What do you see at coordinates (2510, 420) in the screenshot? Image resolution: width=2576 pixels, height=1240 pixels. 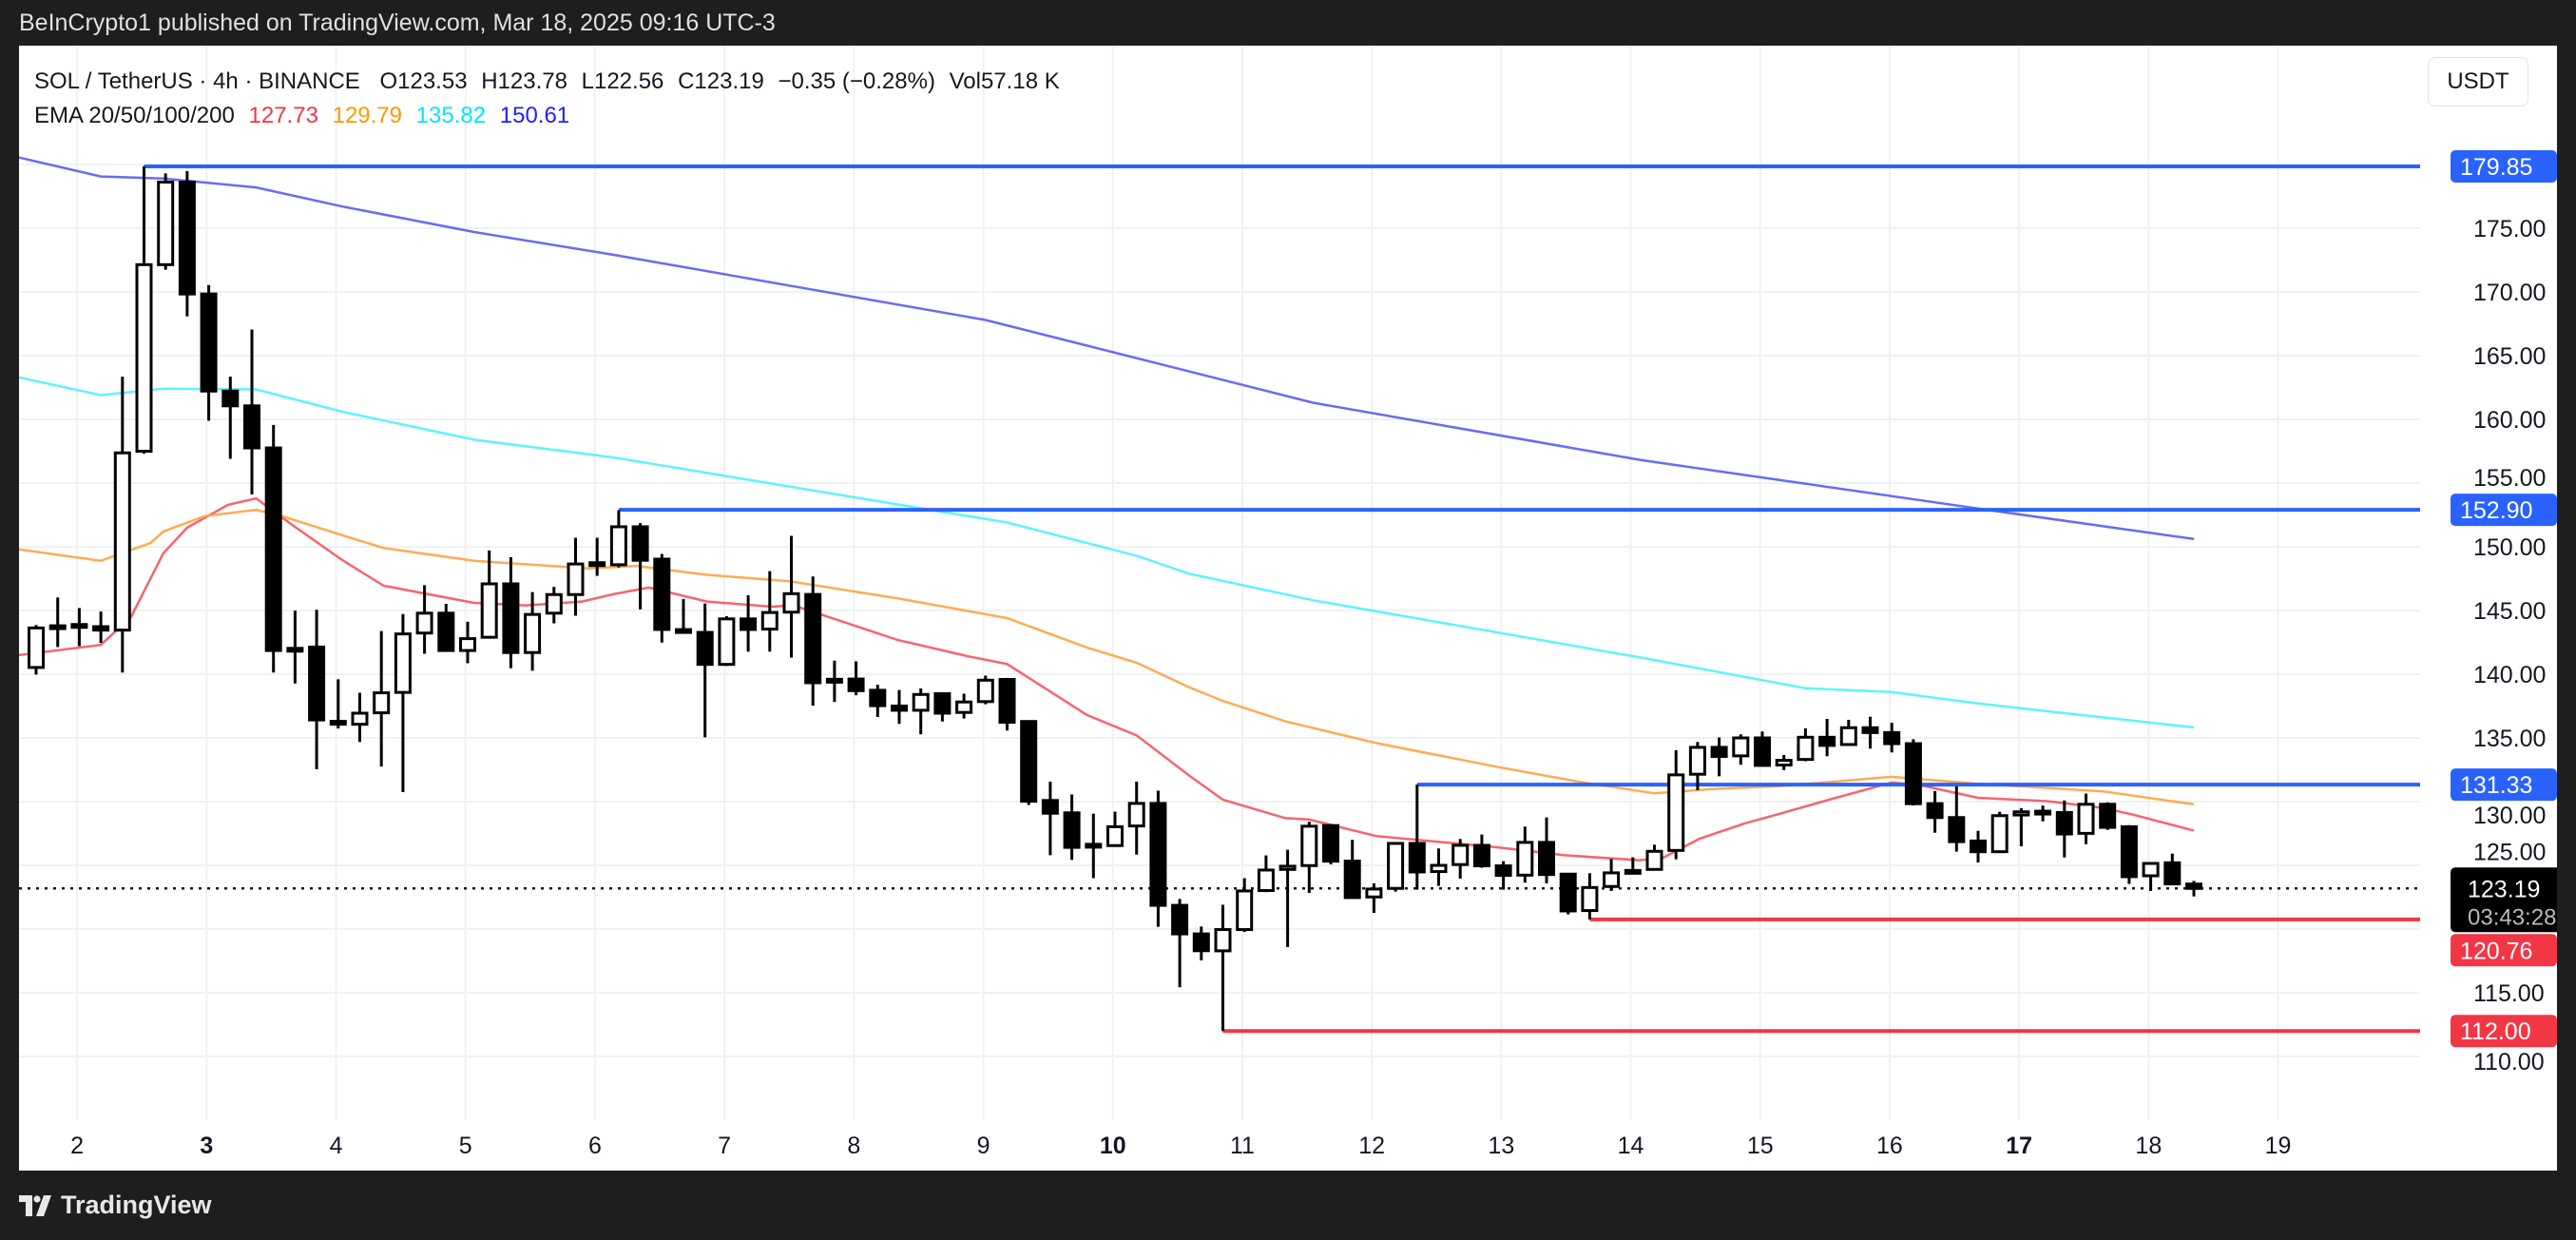 I see `price-tick-label: 160.00` at bounding box center [2510, 420].